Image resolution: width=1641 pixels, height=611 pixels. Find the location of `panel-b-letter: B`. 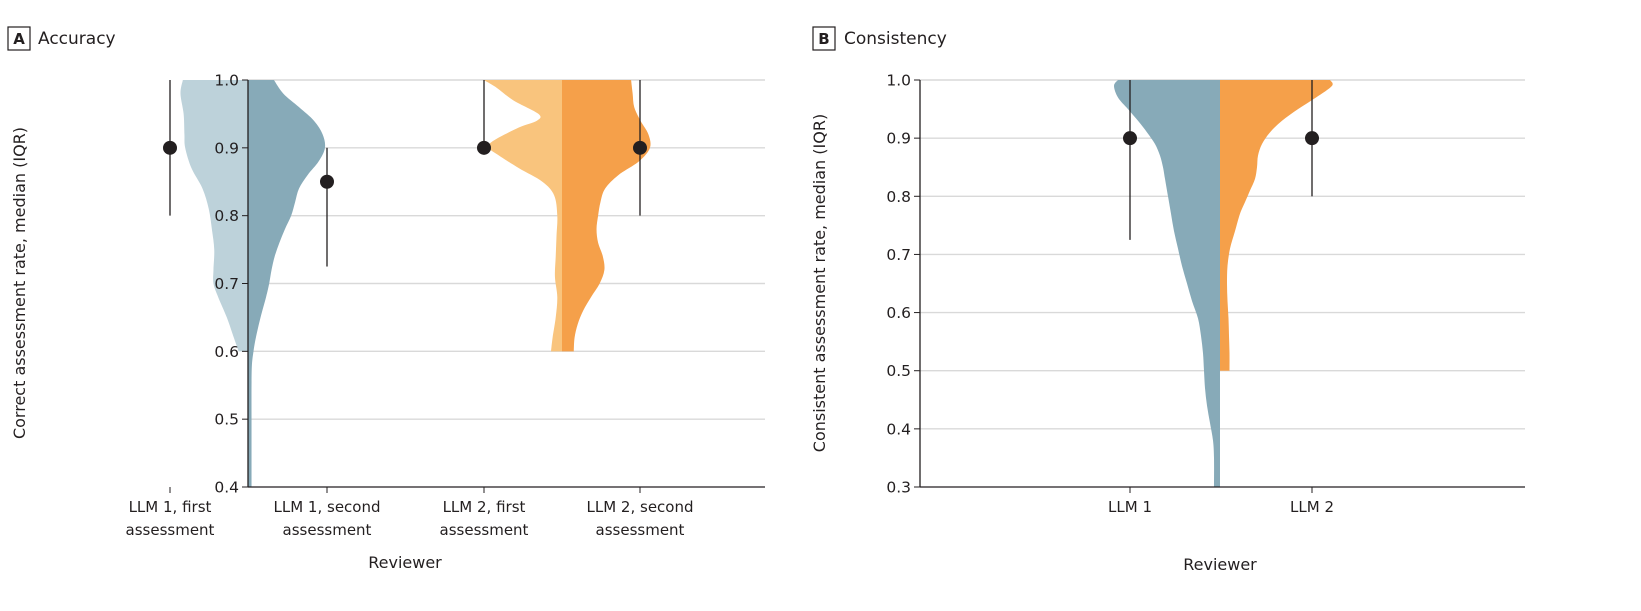

panel-b-letter: B is located at coordinates (823, 39).